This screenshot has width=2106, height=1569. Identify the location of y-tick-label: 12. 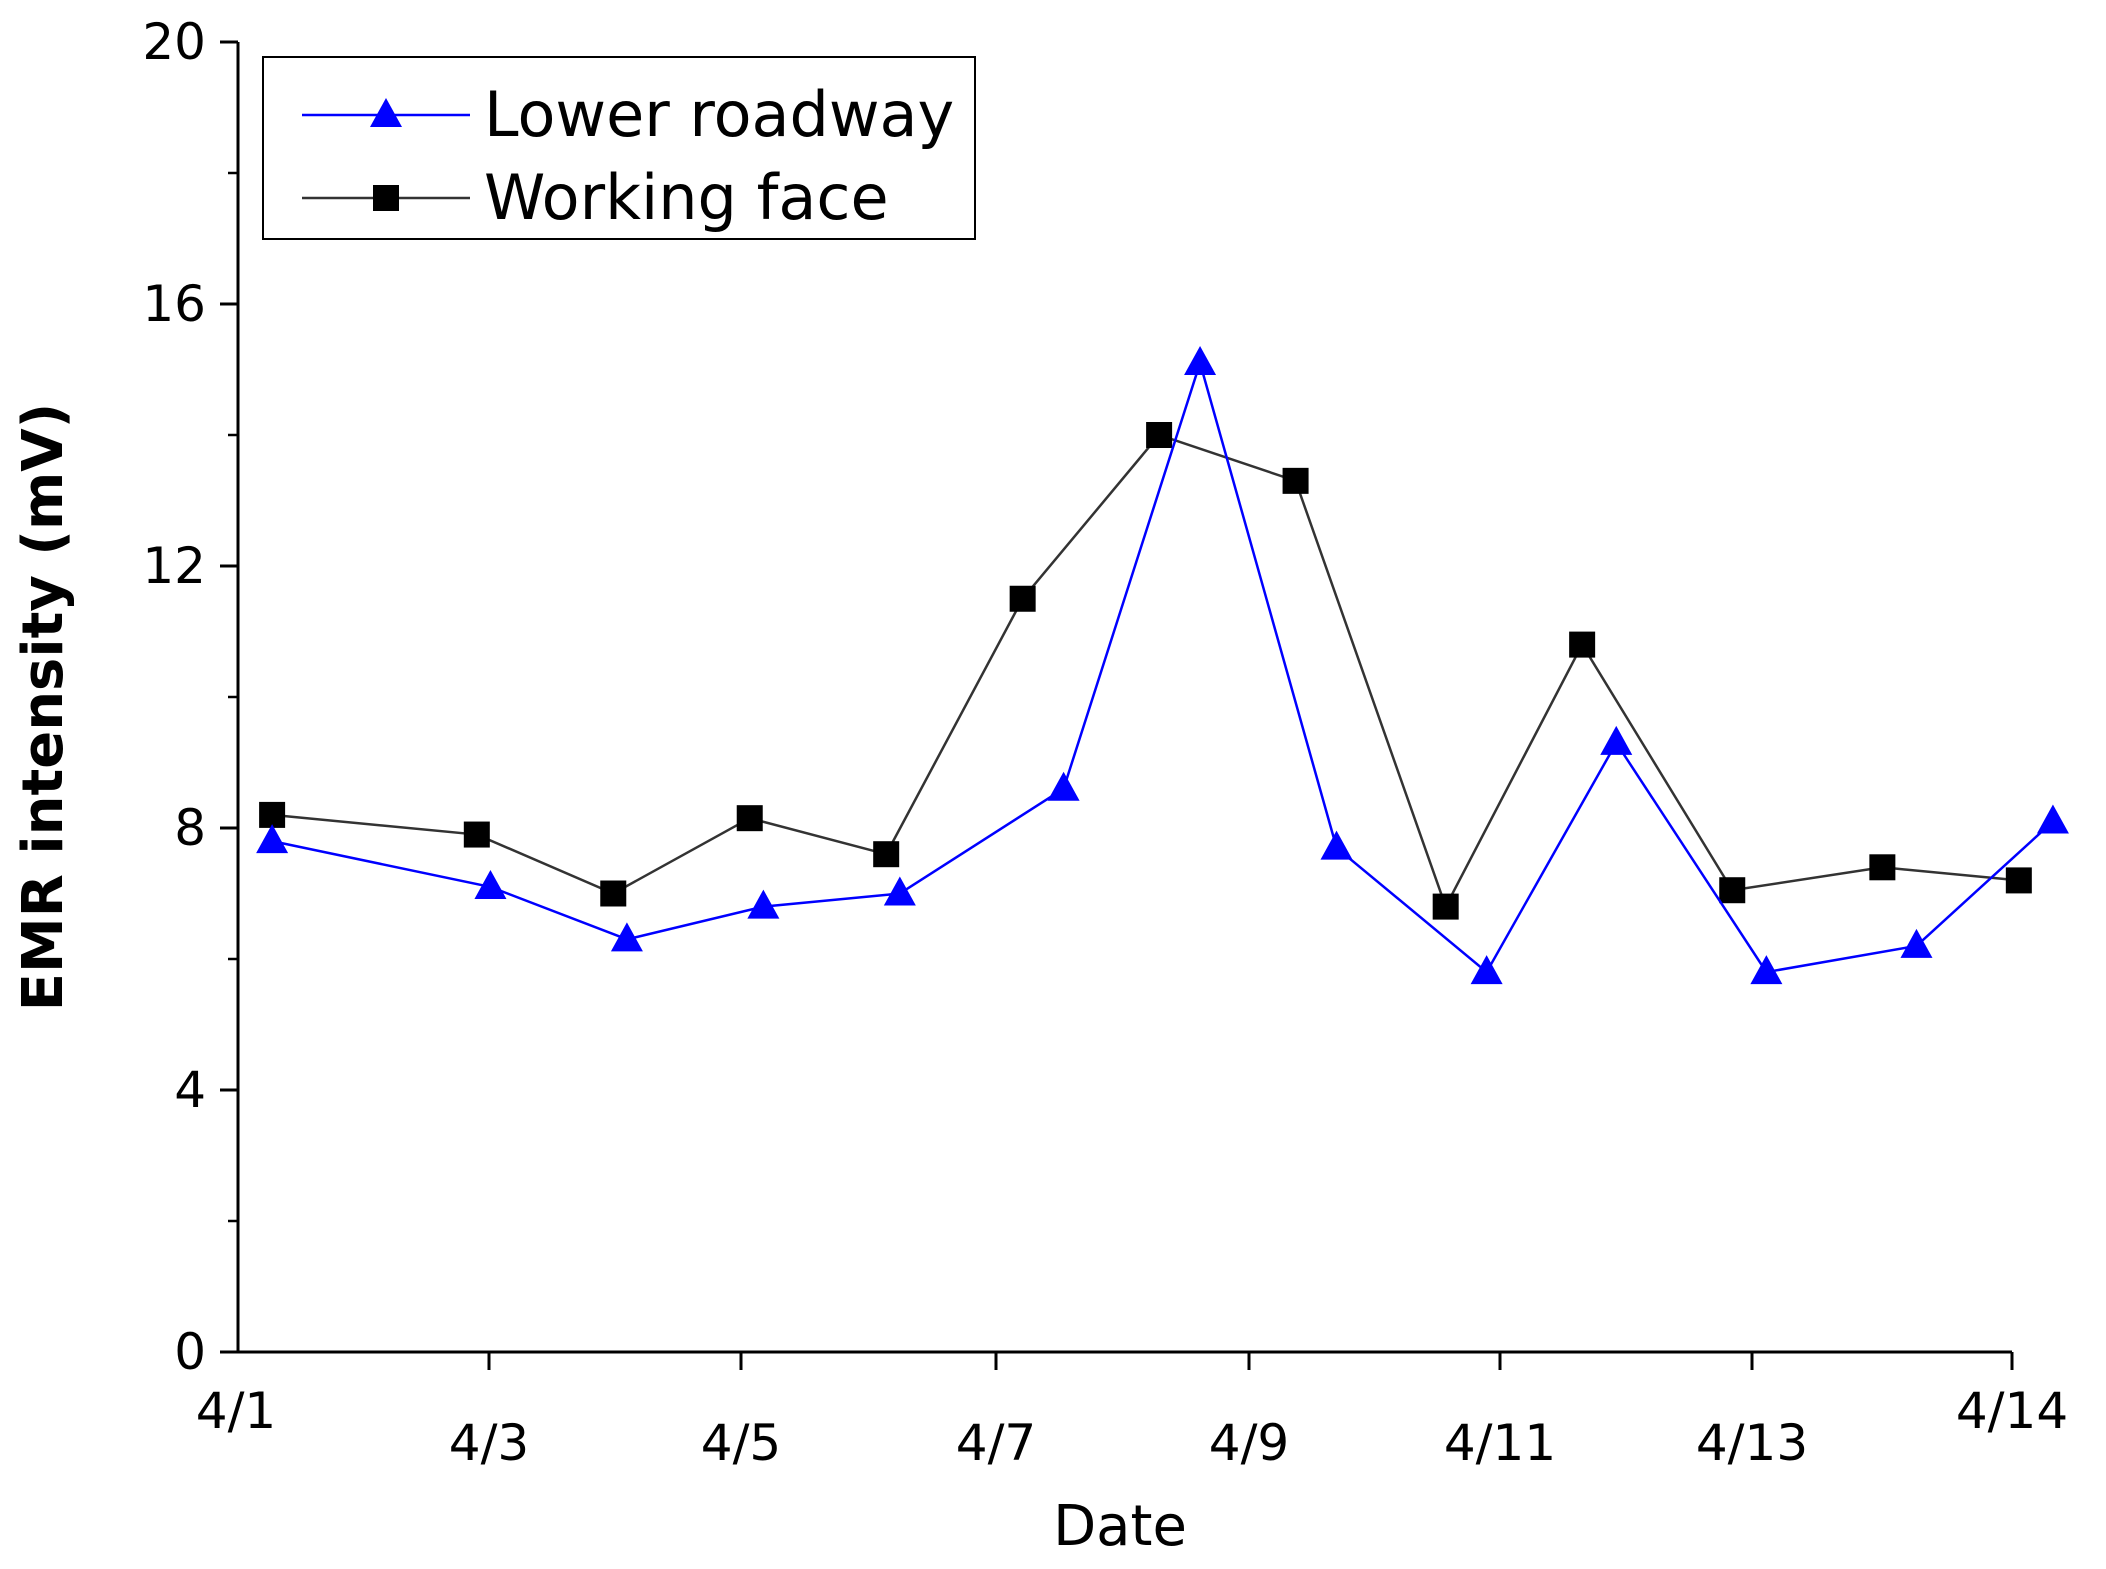
(174, 566).